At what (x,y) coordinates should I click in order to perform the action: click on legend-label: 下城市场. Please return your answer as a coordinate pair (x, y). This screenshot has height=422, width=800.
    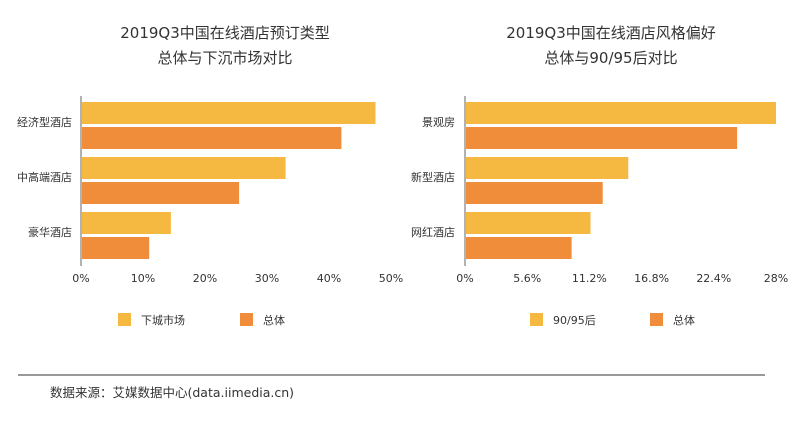
    Looking at the image, I should click on (163, 320).